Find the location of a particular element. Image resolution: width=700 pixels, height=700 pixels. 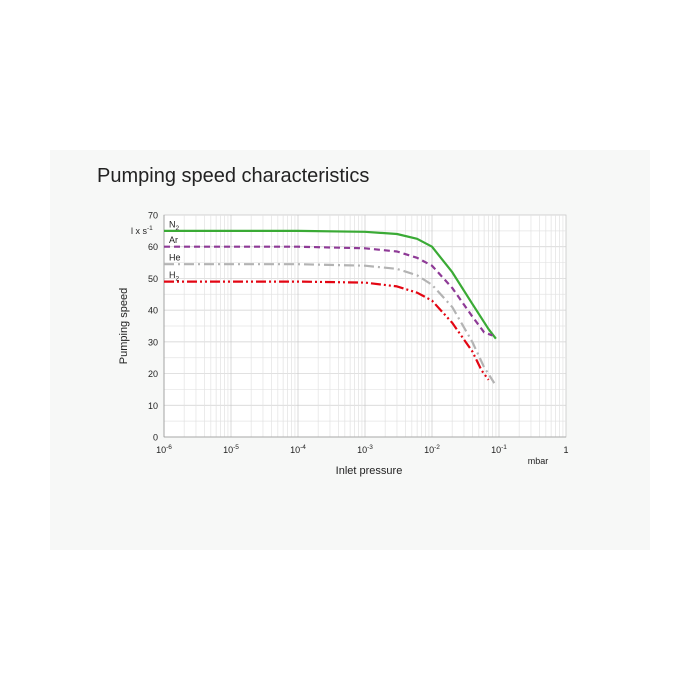

series-line-h2 is located at coordinates (327, 330).